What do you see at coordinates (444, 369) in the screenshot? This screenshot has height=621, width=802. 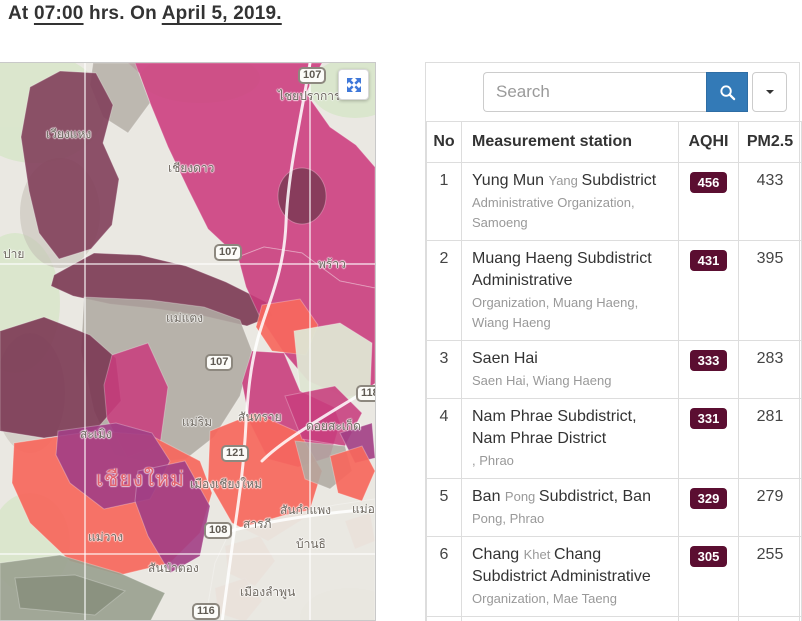 I see `row-number: 3` at bounding box center [444, 369].